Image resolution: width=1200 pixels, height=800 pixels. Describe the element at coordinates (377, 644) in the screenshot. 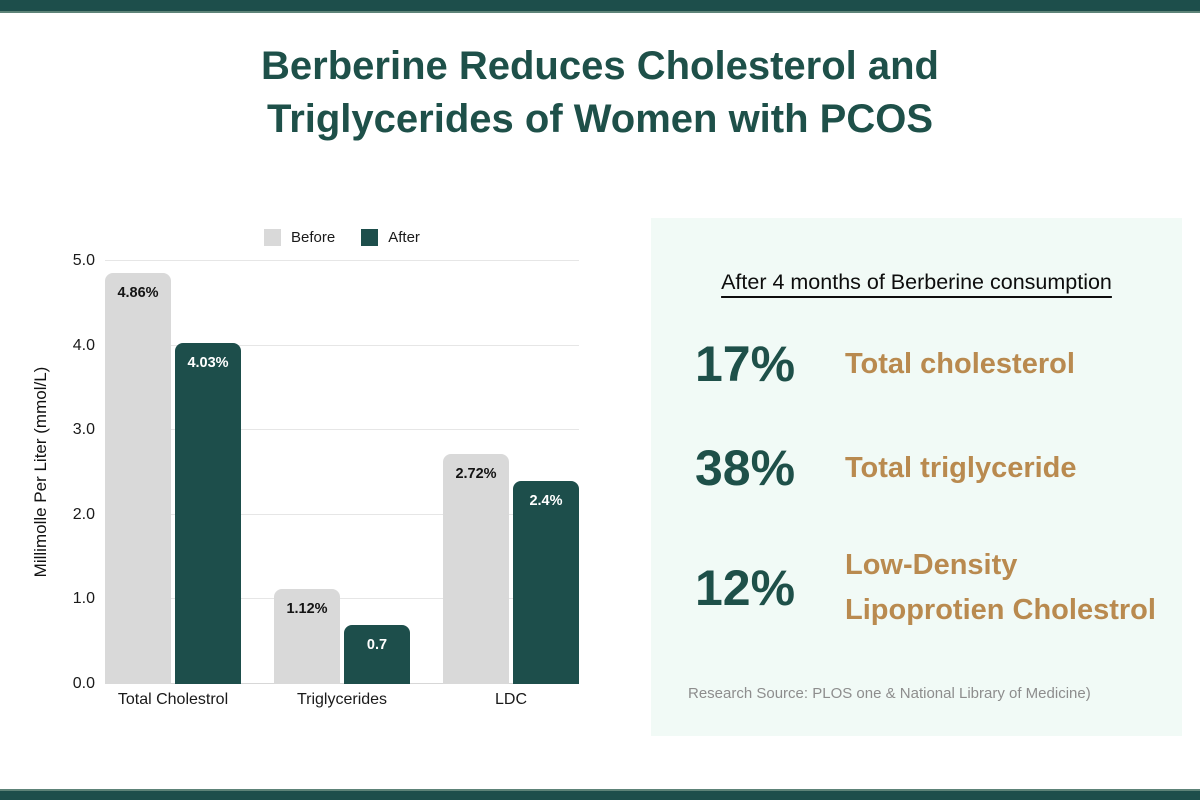

I see `bar-value-label: 0.7` at that location.